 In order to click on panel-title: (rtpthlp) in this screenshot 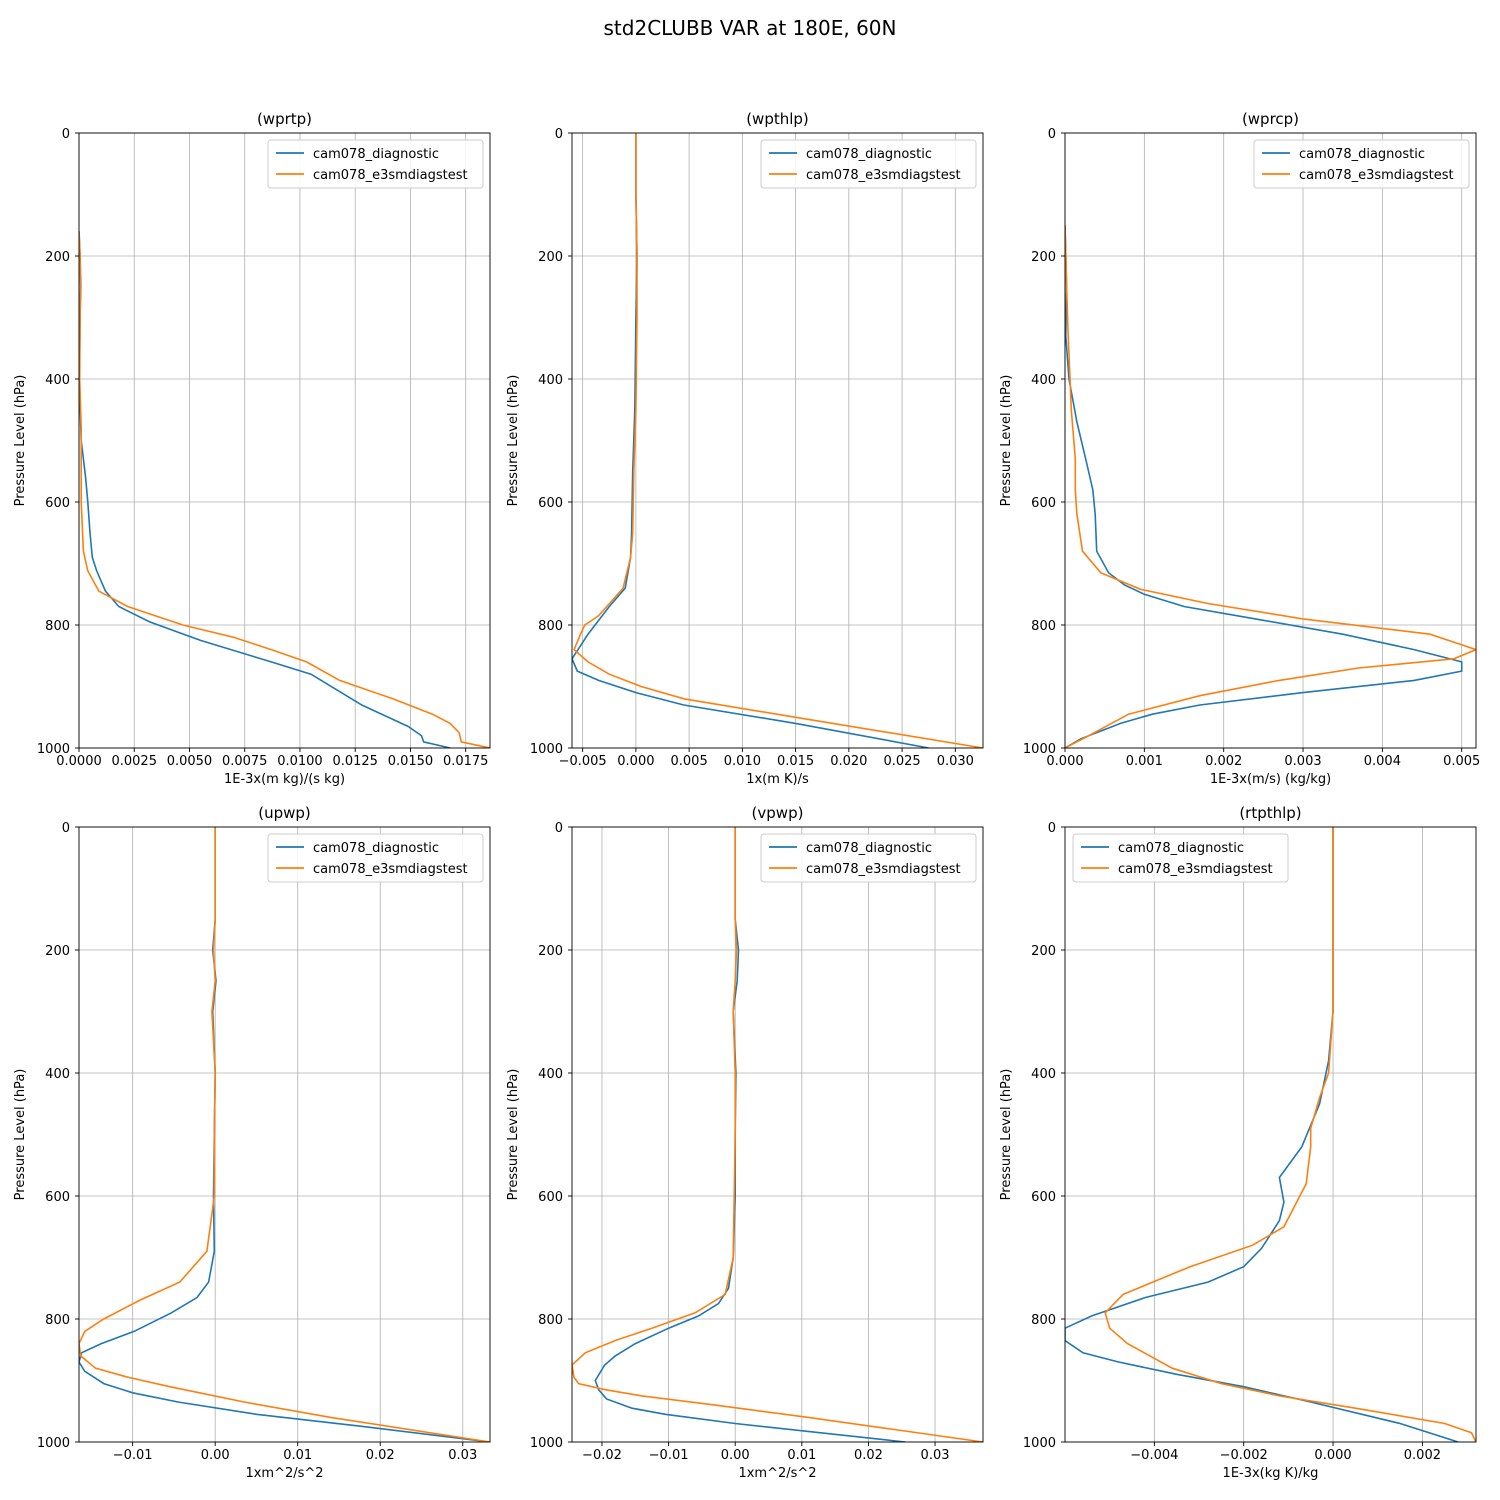, I will do `click(1270, 813)`.